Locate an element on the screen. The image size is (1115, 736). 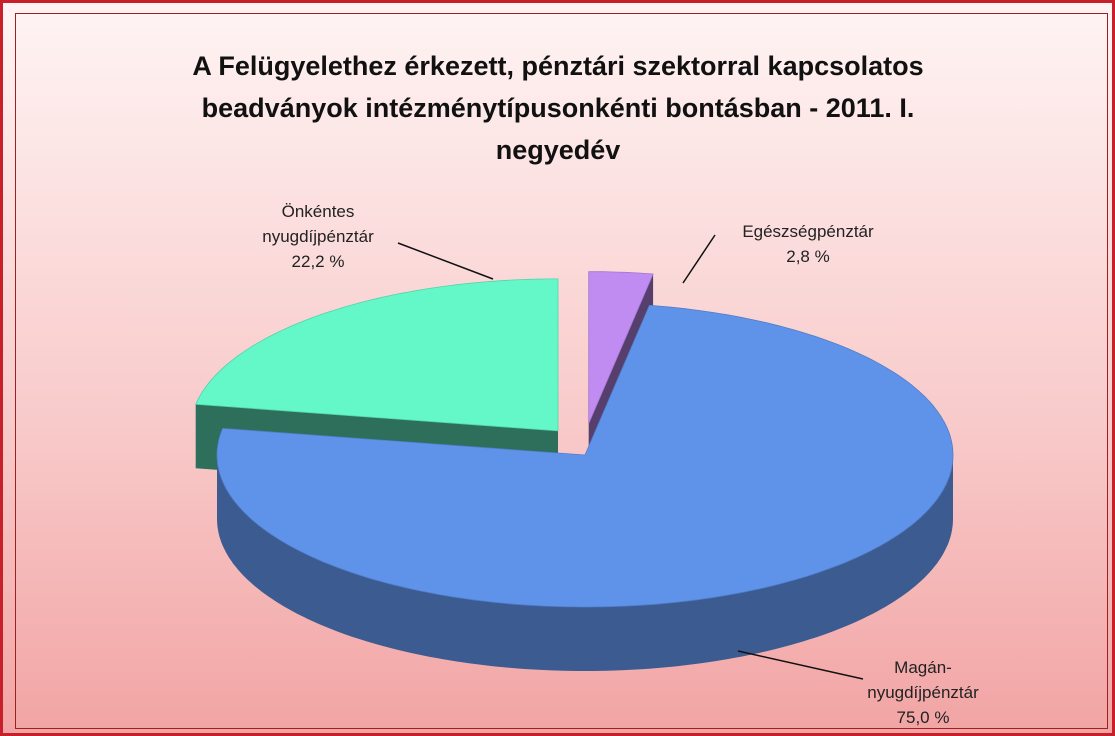
value-label: 75,0 % is located at coordinates (923, 717).